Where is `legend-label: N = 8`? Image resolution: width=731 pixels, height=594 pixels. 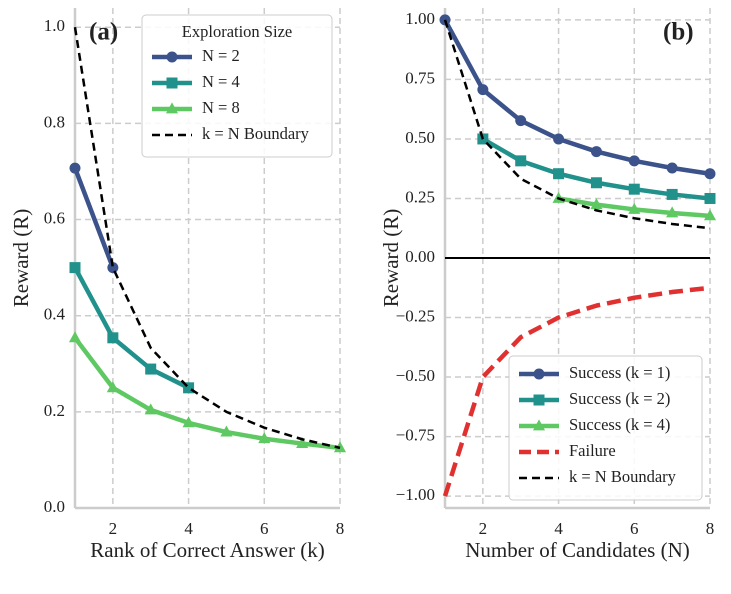
legend-label: N = 8 is located at coordinates (221, 107).